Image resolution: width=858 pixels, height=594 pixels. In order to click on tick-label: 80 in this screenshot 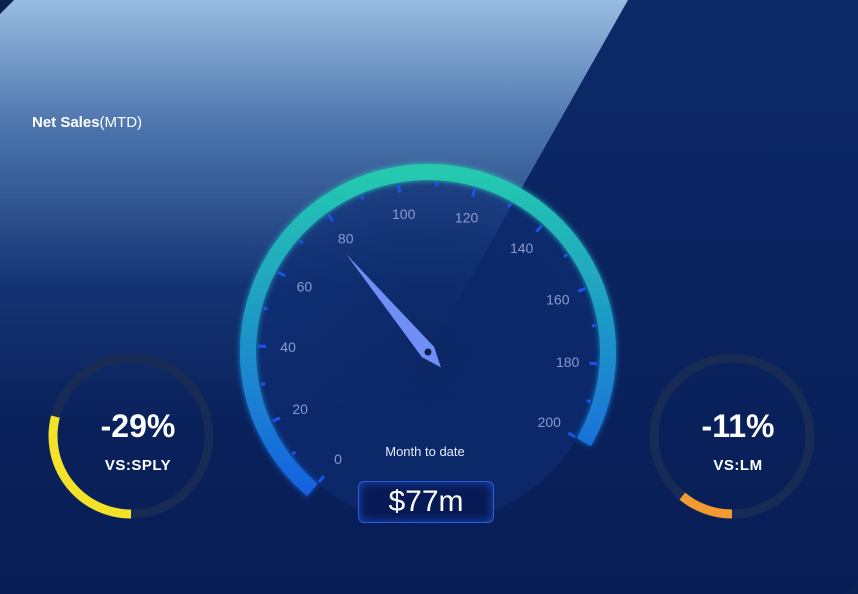, I will do `click(346, 239)`.